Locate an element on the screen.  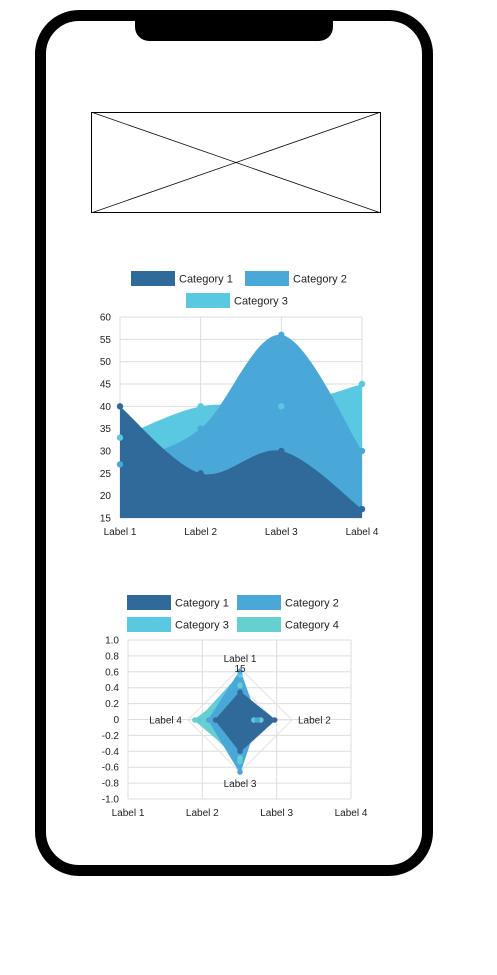
y-tick-label: 30 is located at coordinates (106, 452).